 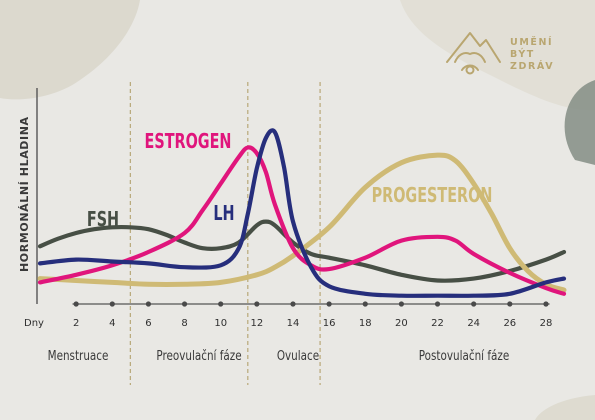 I want to click on x-tick-label: 2, so click(x=76, y=323).